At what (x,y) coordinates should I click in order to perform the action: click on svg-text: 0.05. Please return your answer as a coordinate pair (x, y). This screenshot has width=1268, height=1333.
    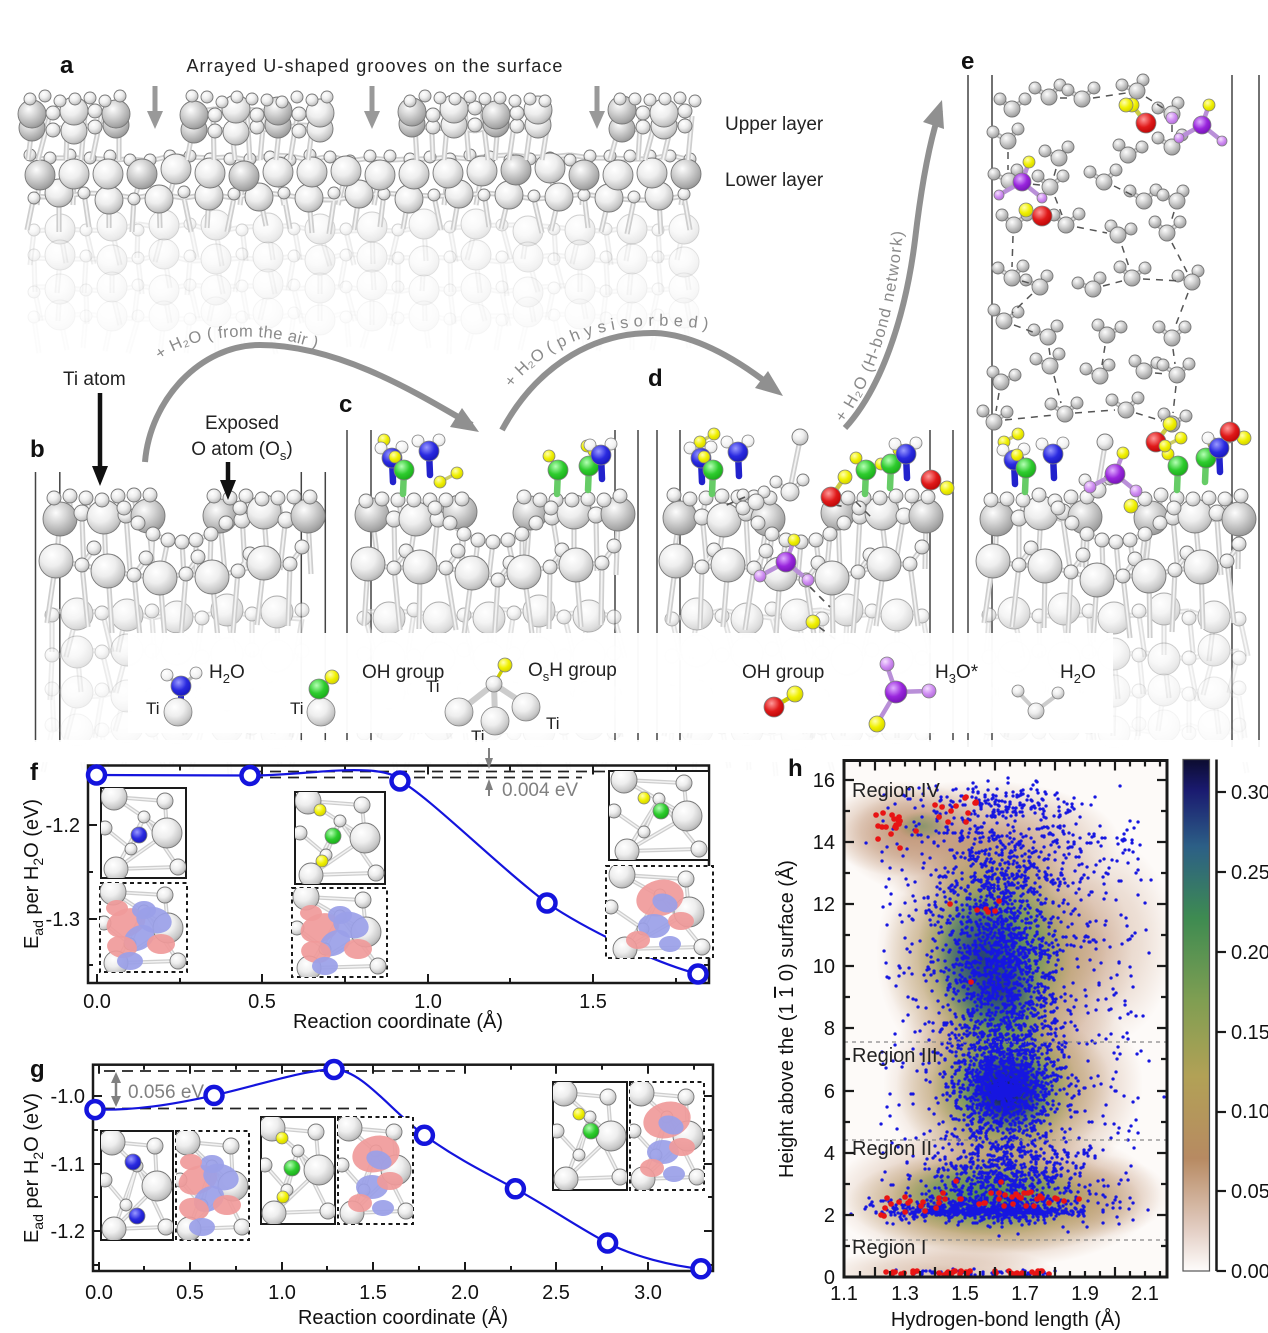
    Looking at the image, I should click on (1249, 1192).